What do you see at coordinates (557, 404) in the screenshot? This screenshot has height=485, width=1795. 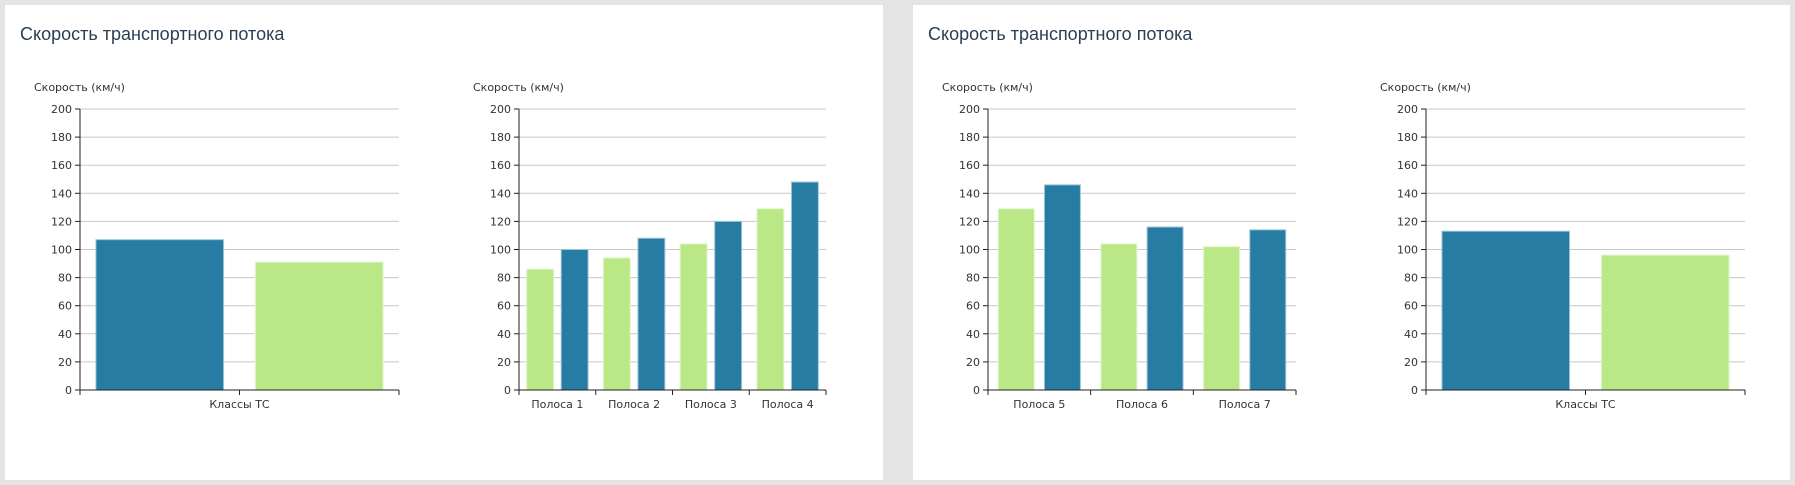 I see `x-tick-label: Полоса 1` at bounding box center [557, 404].